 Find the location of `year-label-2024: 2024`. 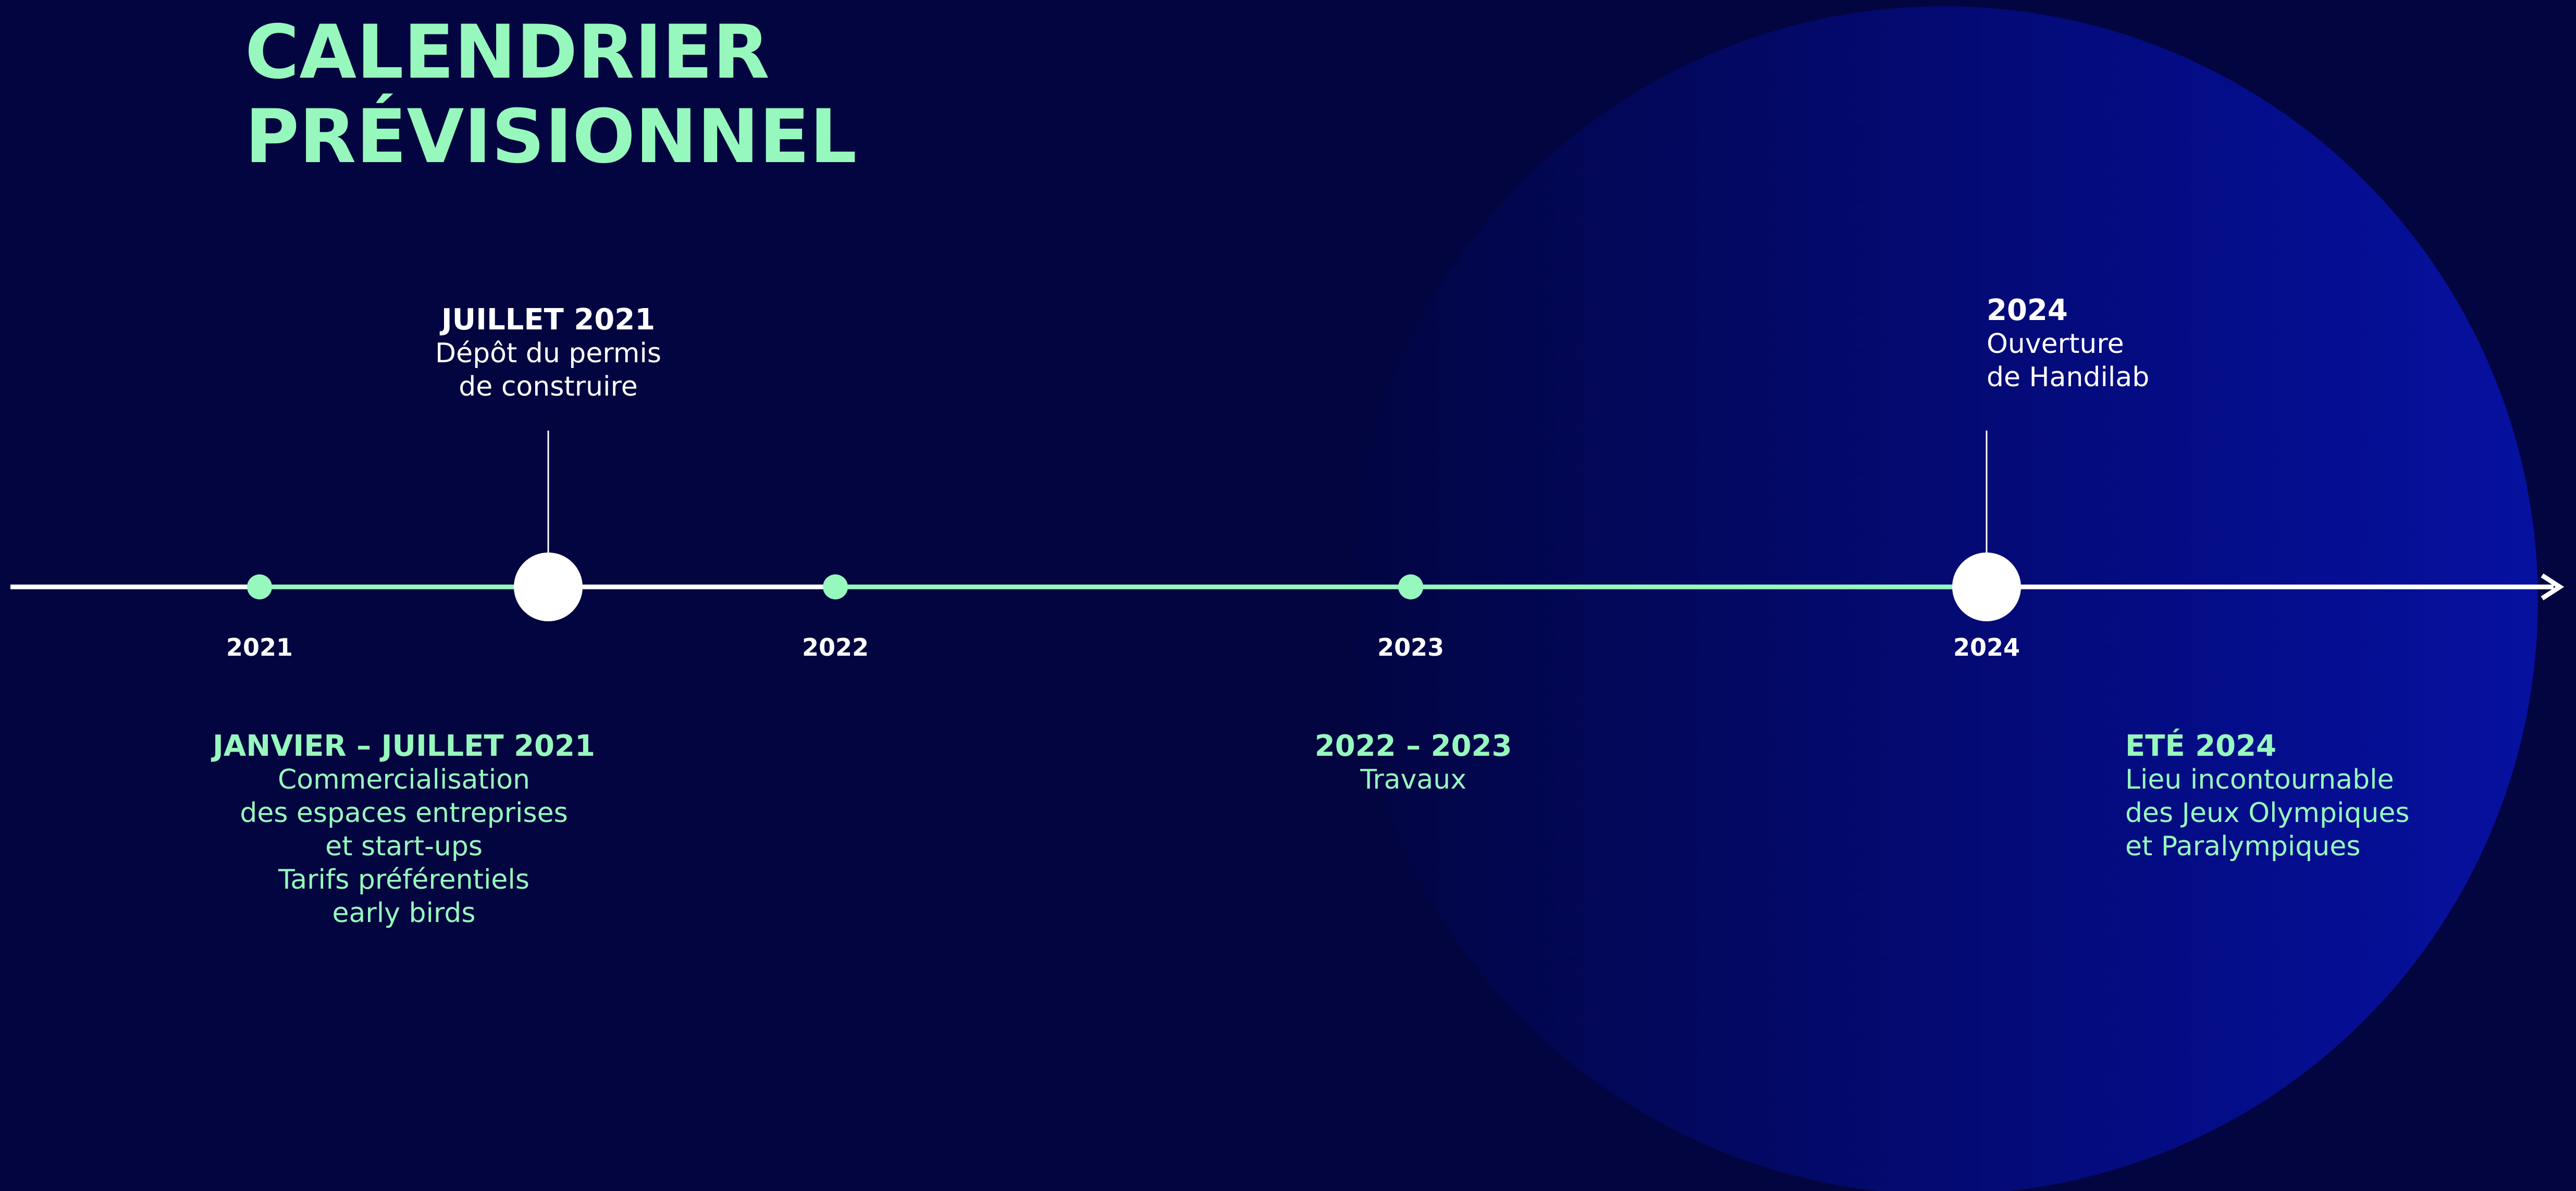

year-label-2024: 2024 is located at coordinates (1986, 647).